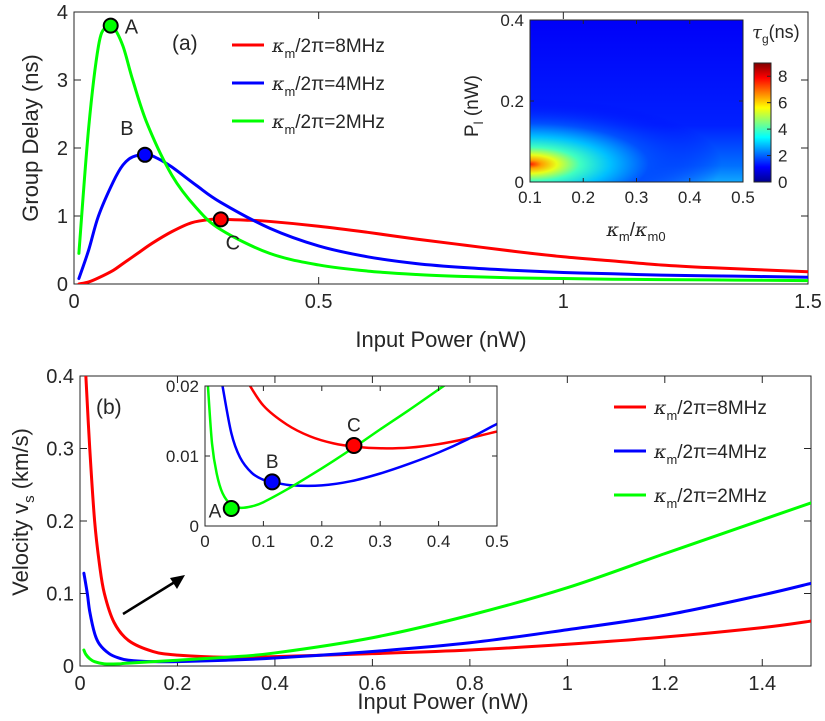  Describe the element at coordinates (62, 217) in the screenshot. I see `y-tick-label: 1` at that location.